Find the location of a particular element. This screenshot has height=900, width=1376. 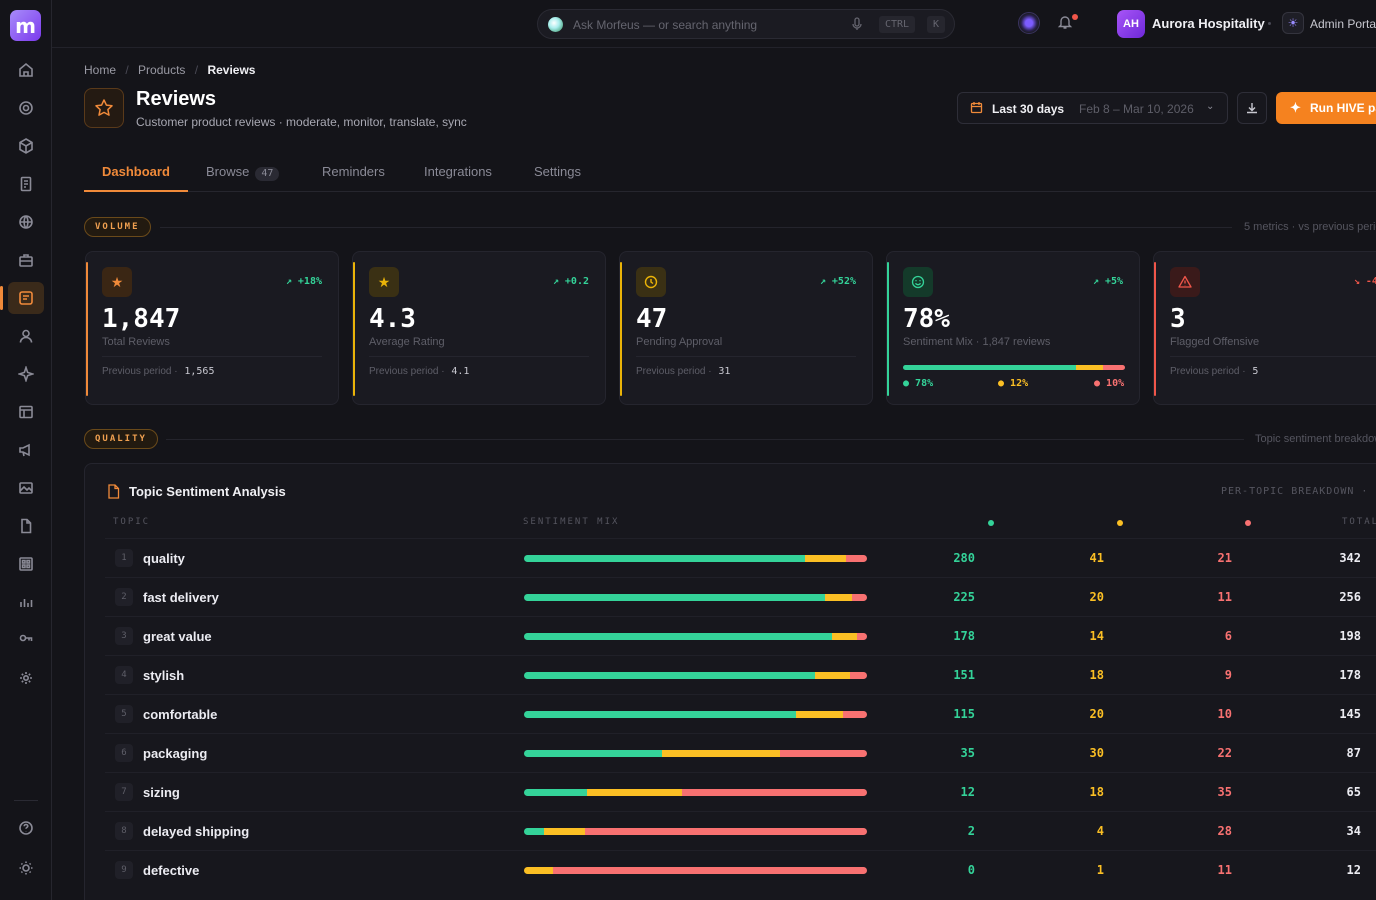

admin-portal-label: Admin Portal is located at coordinates (1343, 24).